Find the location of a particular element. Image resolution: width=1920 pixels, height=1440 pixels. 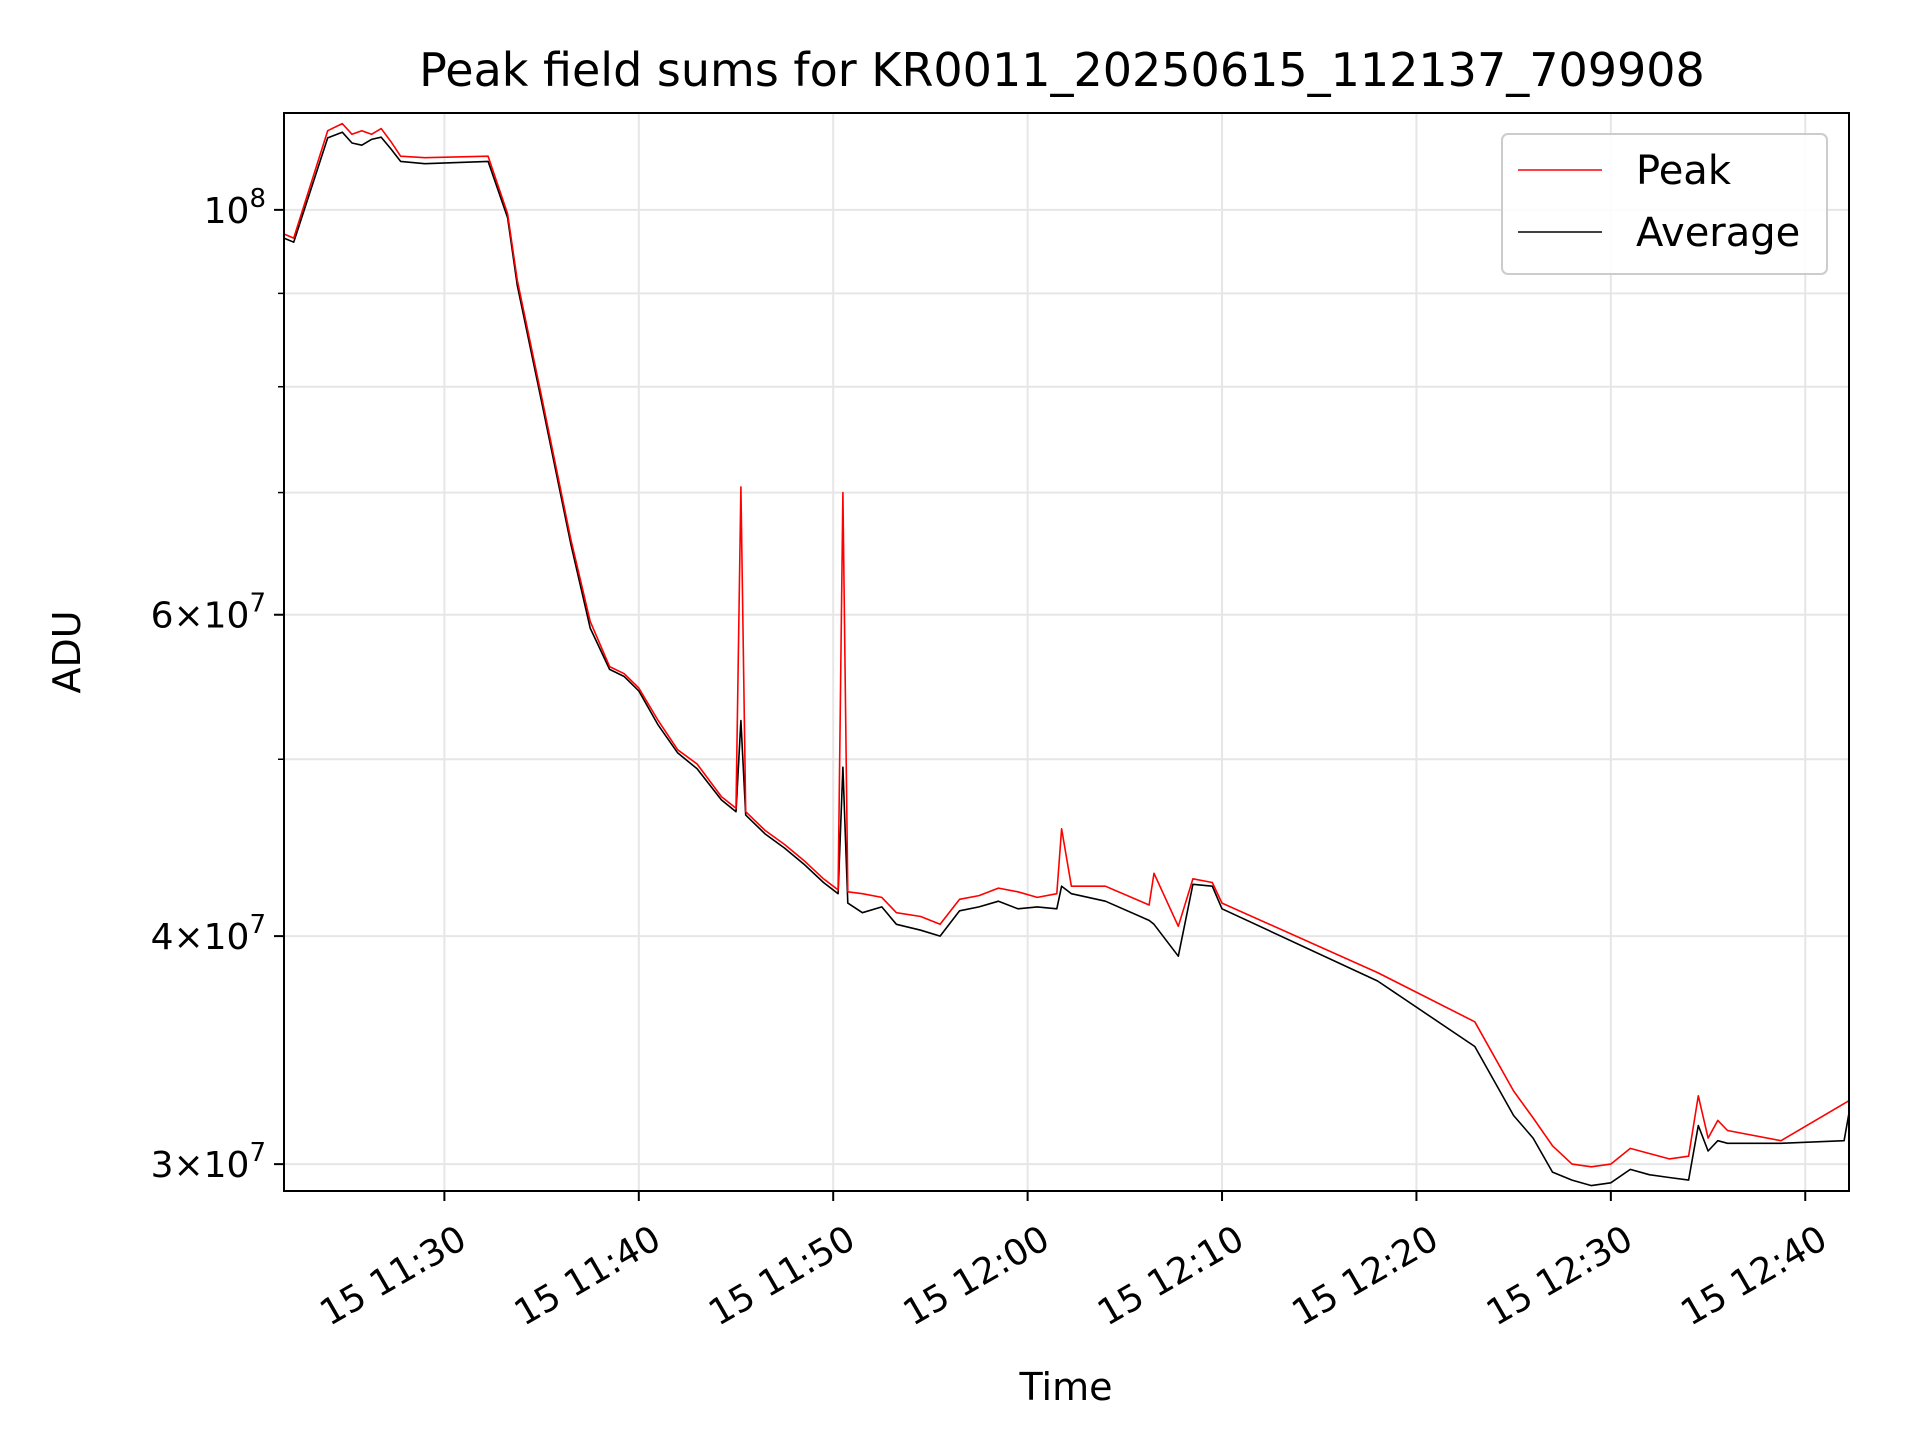

y-tick-exponent: 8 is located at coordinates (257, 199).